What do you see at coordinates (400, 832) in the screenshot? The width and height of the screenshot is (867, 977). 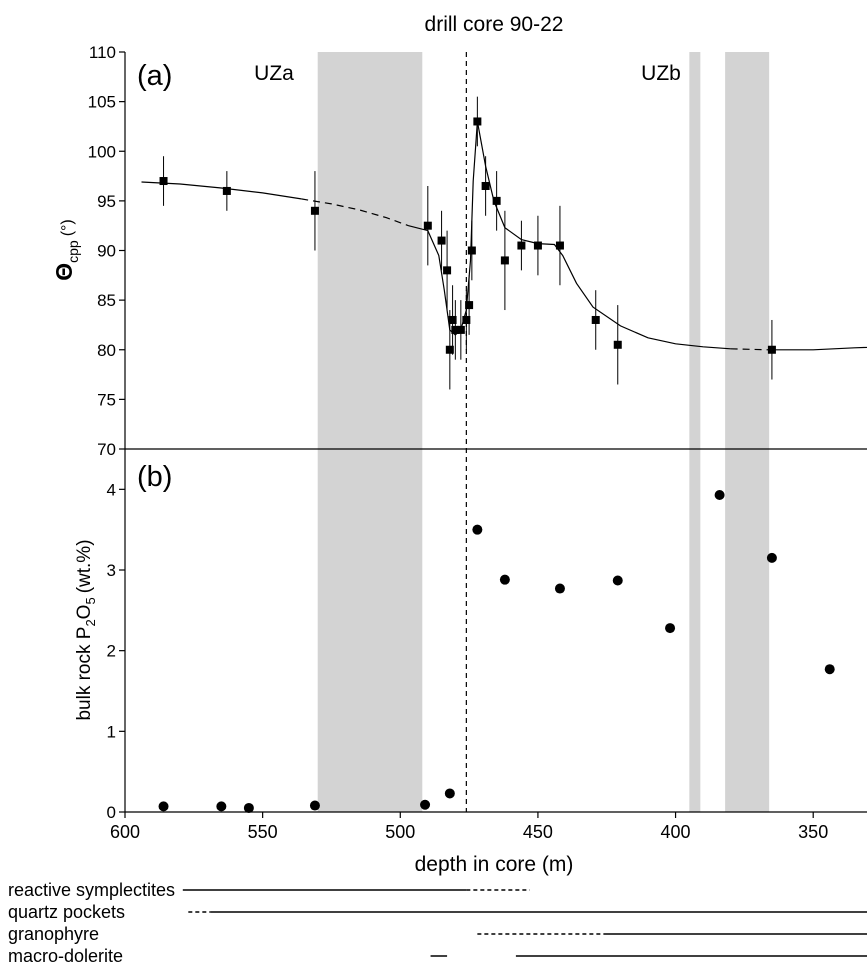 I see `x-tick-label-500: 500` at bounding box center [400, 832].